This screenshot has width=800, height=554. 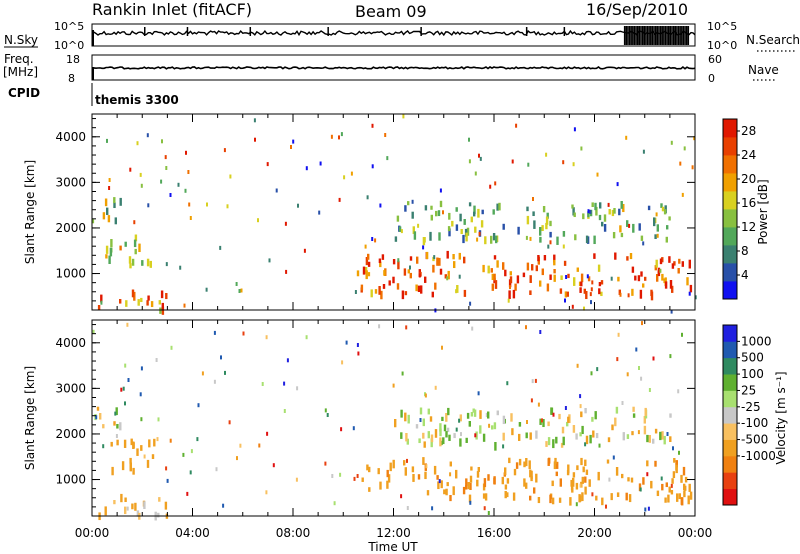 I want to click on ytick-label: 3000, so click(x=70, y=182).